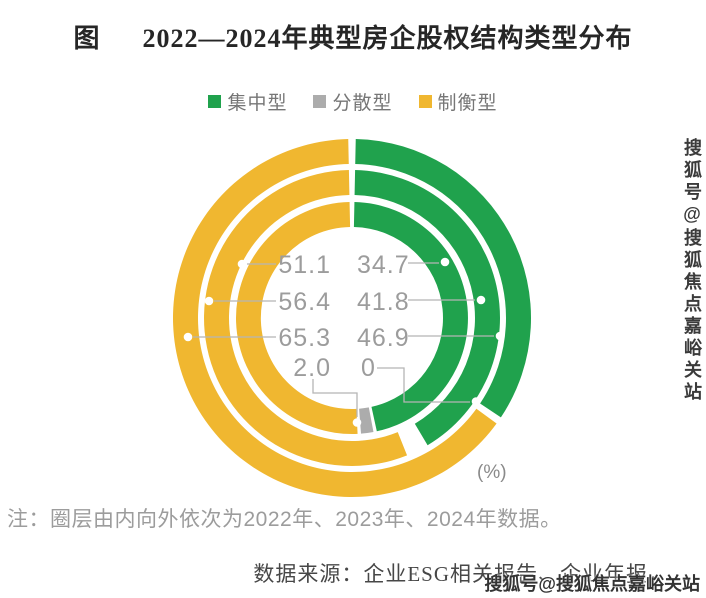  I want to click on junction-dot-middle, so click(406, 433).